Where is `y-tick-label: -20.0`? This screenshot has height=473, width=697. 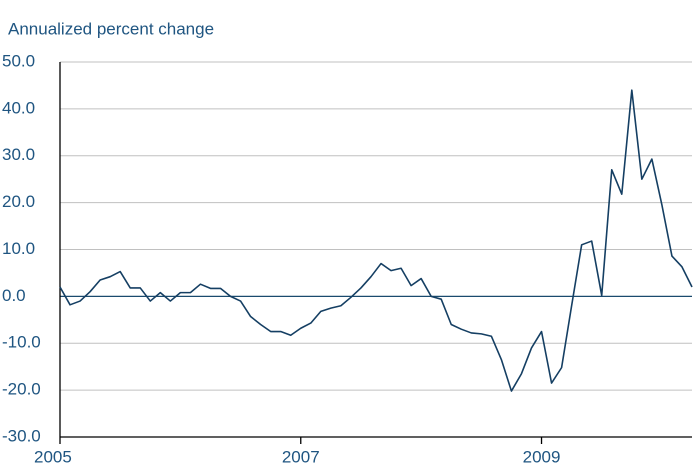 y-tick-label: -20.0 is located at coordinates (21, 389).